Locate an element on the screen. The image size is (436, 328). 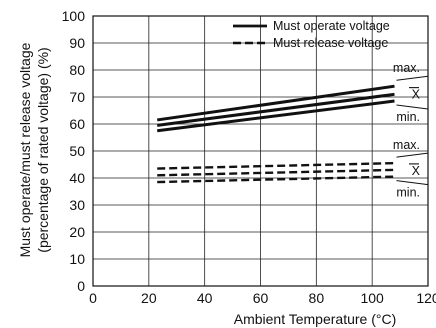
y-tick-label: 20 is located at coordinates (77, 232).